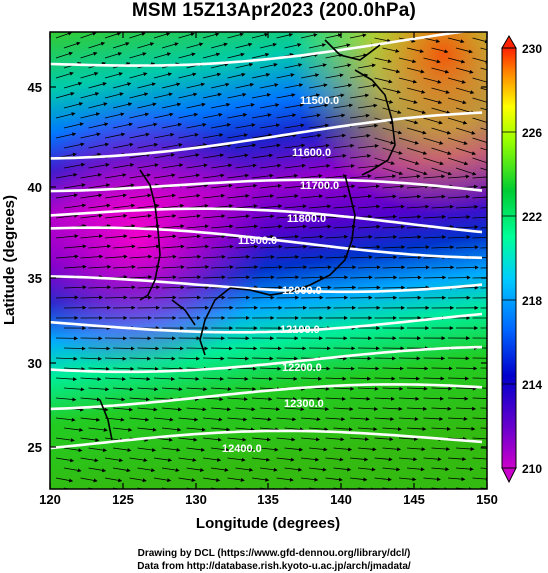 The width and height of the screenshot is (548, 573). What do you see at coordinates (302, 291) in the screenshot?
I see `contour-label: 12000.0` at bounding box center [302, 291].